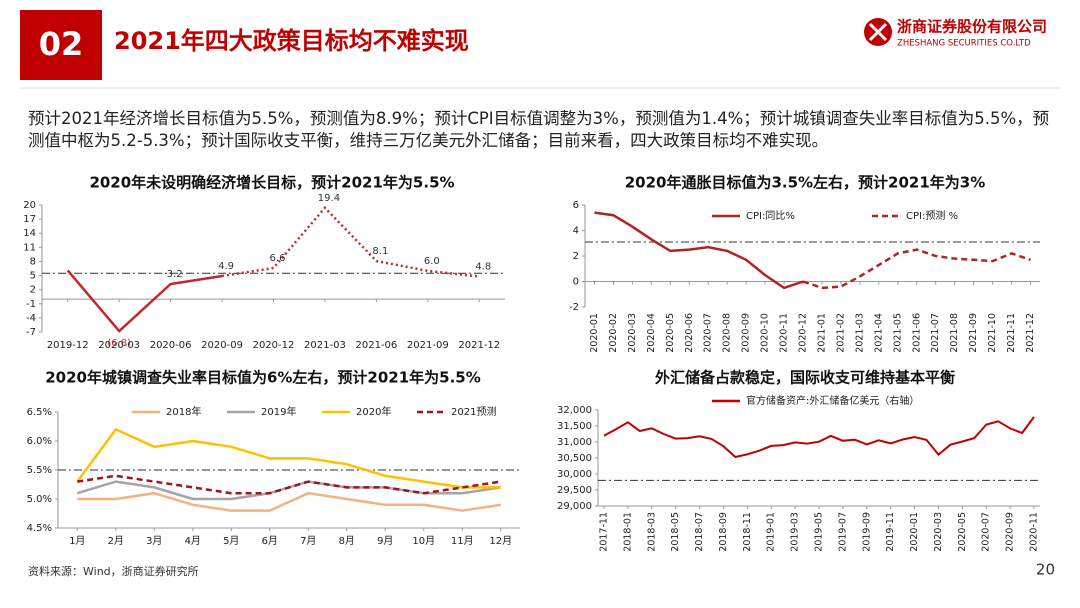  What do you see at coordinates (278, 258) in the screenshot?
I see `data-label: 6.6` at bounding box center [278, 258].